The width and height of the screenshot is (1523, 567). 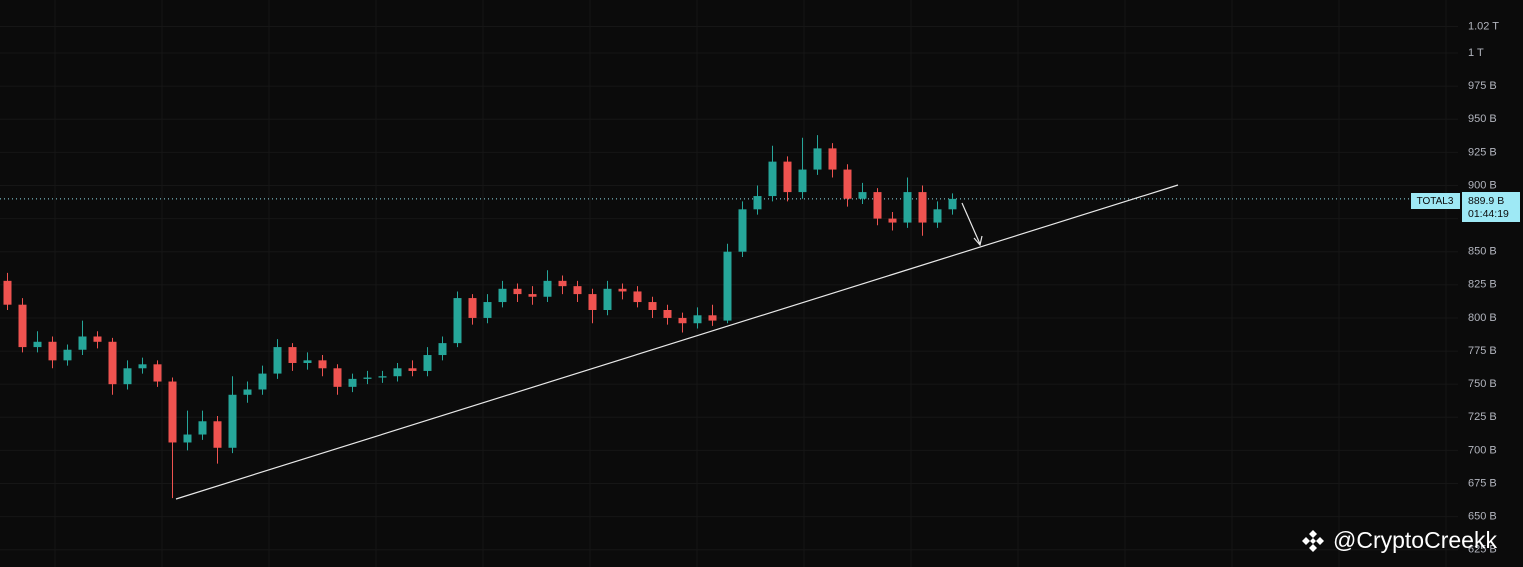 What do you see at coordinates (1482, 417) in the screenshot?
I see `y-tick-label: 725 B` at bounding box center [1482, 417].